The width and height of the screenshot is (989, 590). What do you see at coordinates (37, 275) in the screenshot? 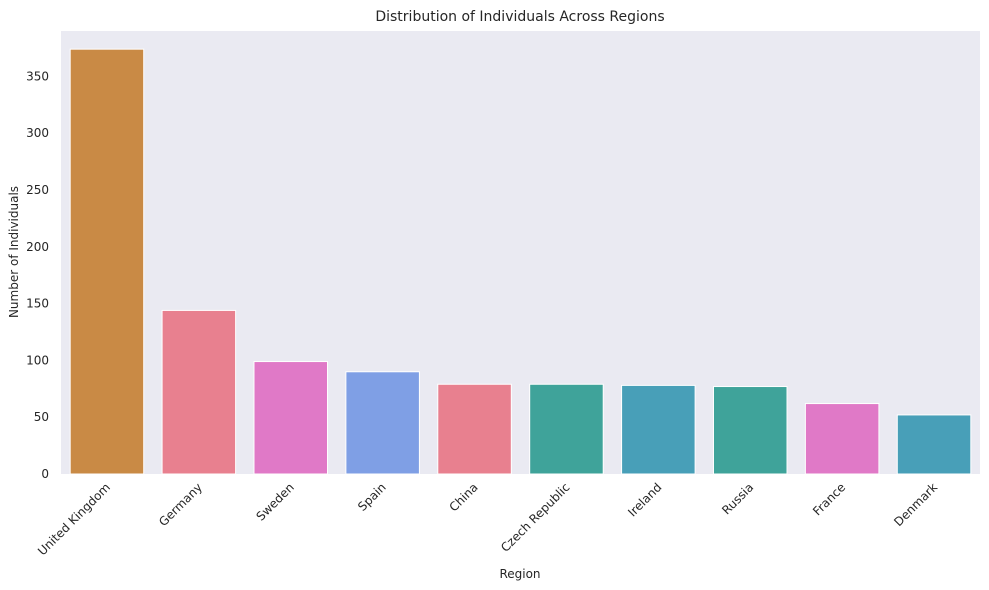
I see `y-axis-ticks: 0 50 100 150 200 250 300 350` at bounding box center [37, 275].